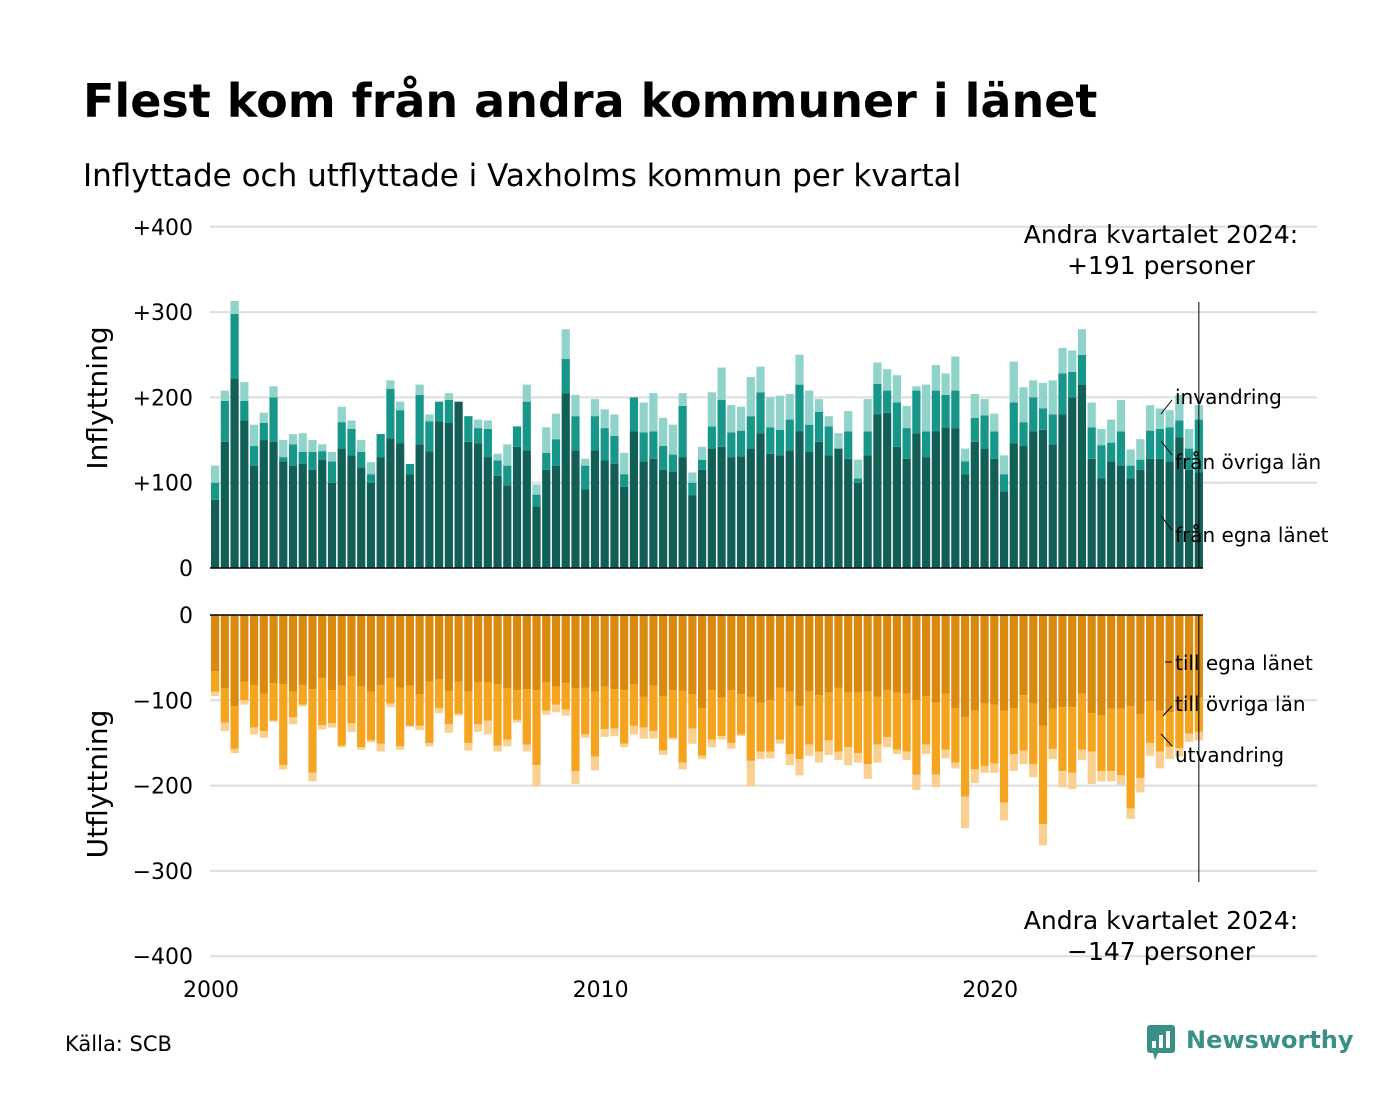 This screenshot has height=1120, width=1400. Describe the element at coordinates (1240, 704) in the screenshot. I see `segment-label-till-ovriga-lan: till övriga län` at that location.